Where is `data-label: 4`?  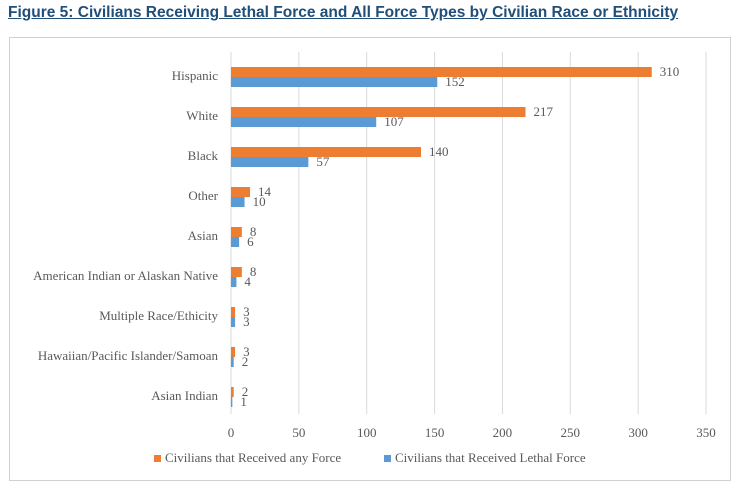 data-label: 4 is located at coordinates (247, 281).